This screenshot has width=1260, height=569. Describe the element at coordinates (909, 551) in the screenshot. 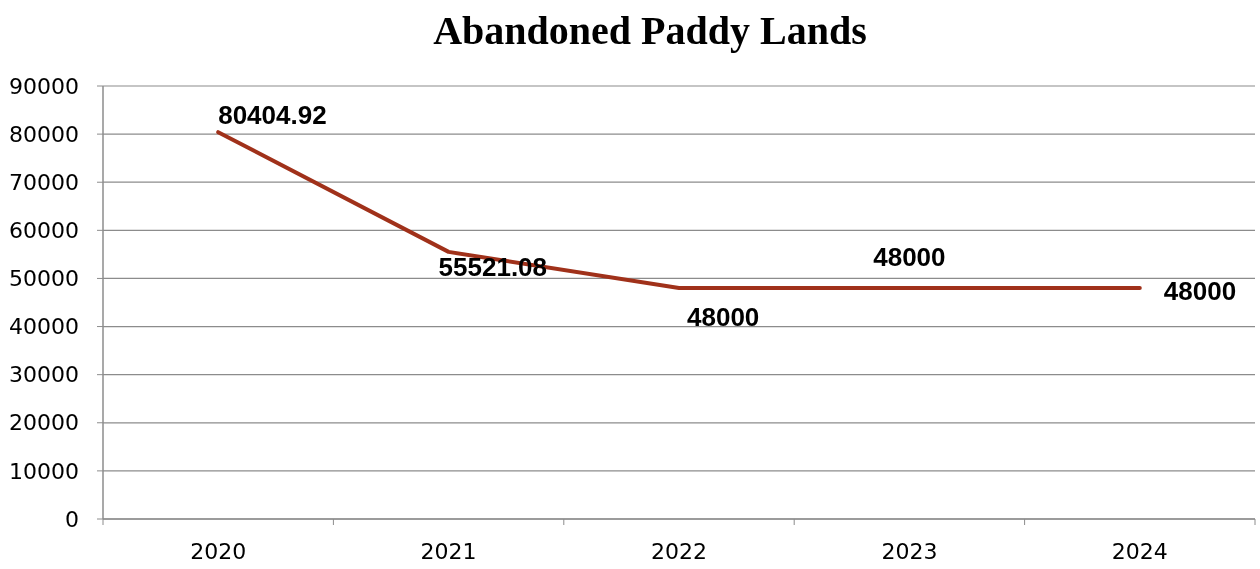

I see `x-tick-label: 2023` at that location.